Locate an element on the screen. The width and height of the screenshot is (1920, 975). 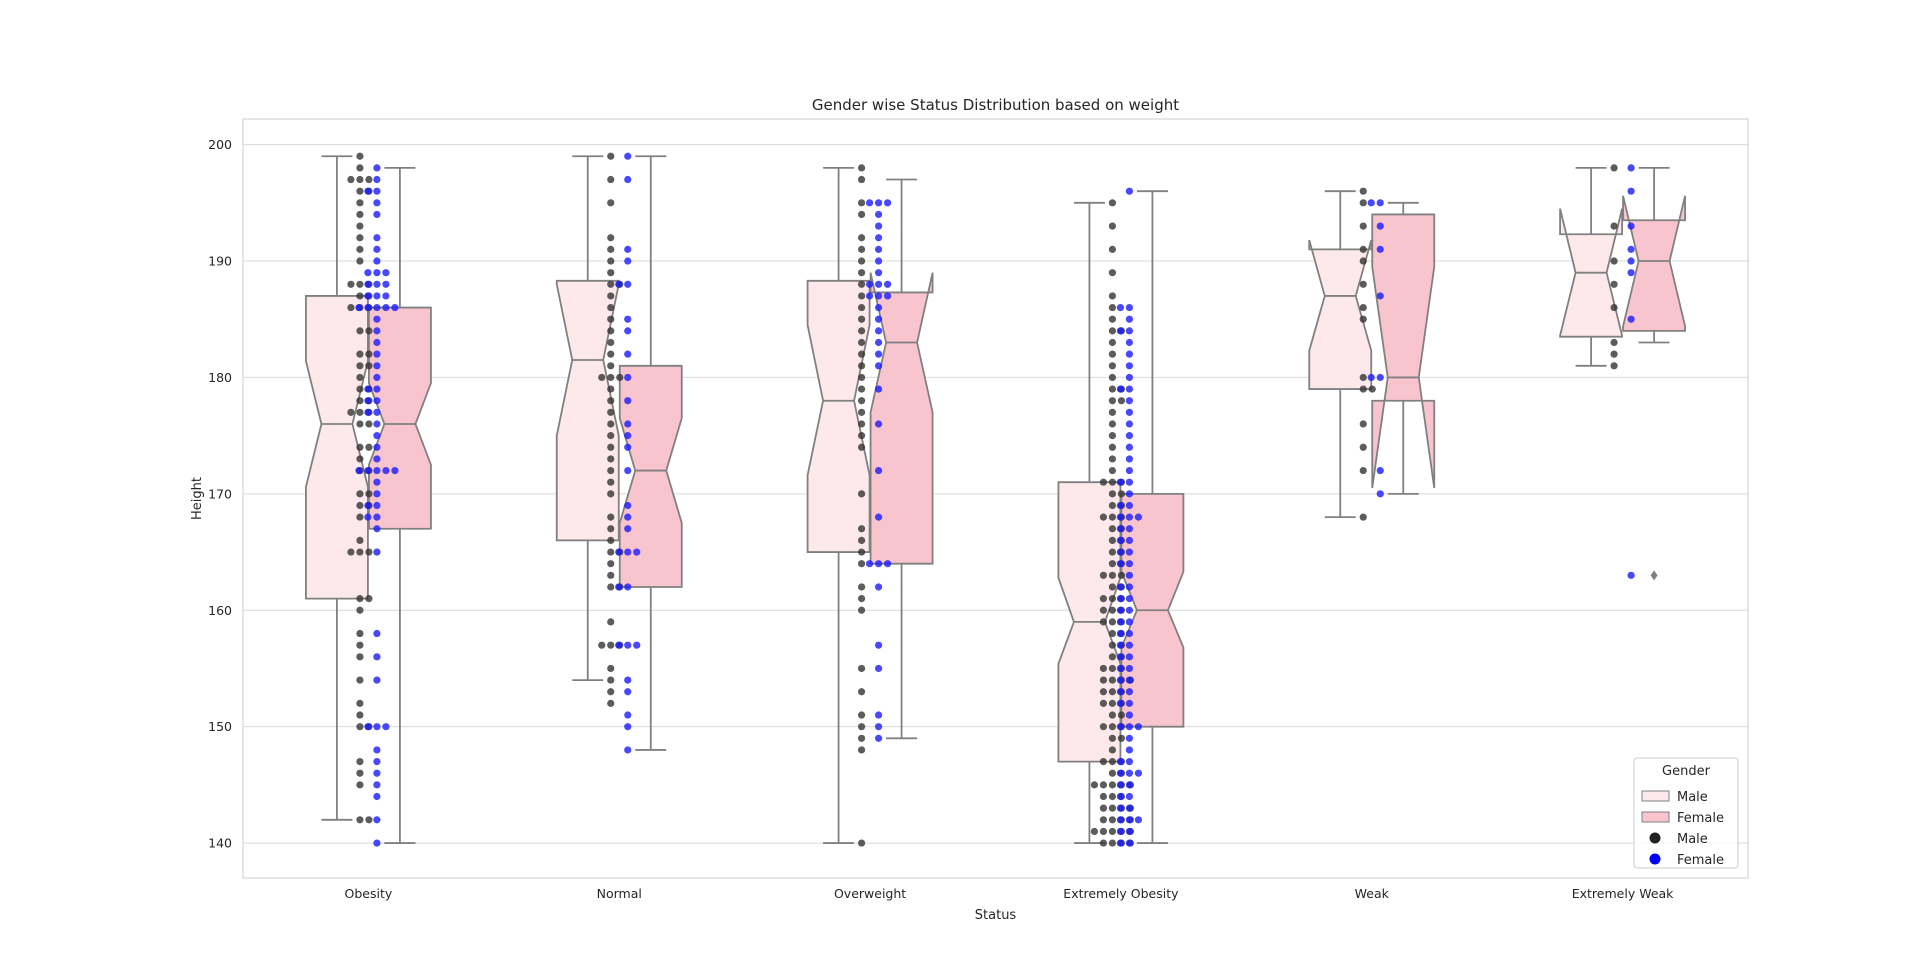
legend-frame is located at coordinates (1686, 813).